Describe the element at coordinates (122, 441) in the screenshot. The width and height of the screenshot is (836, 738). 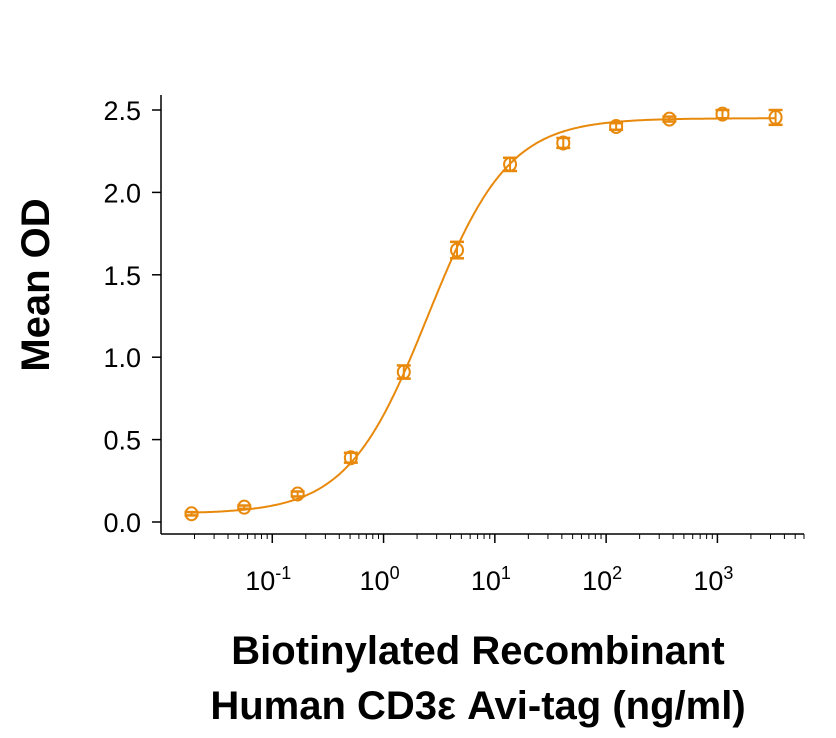
I see `y-tick-label: 0.5` at that location.